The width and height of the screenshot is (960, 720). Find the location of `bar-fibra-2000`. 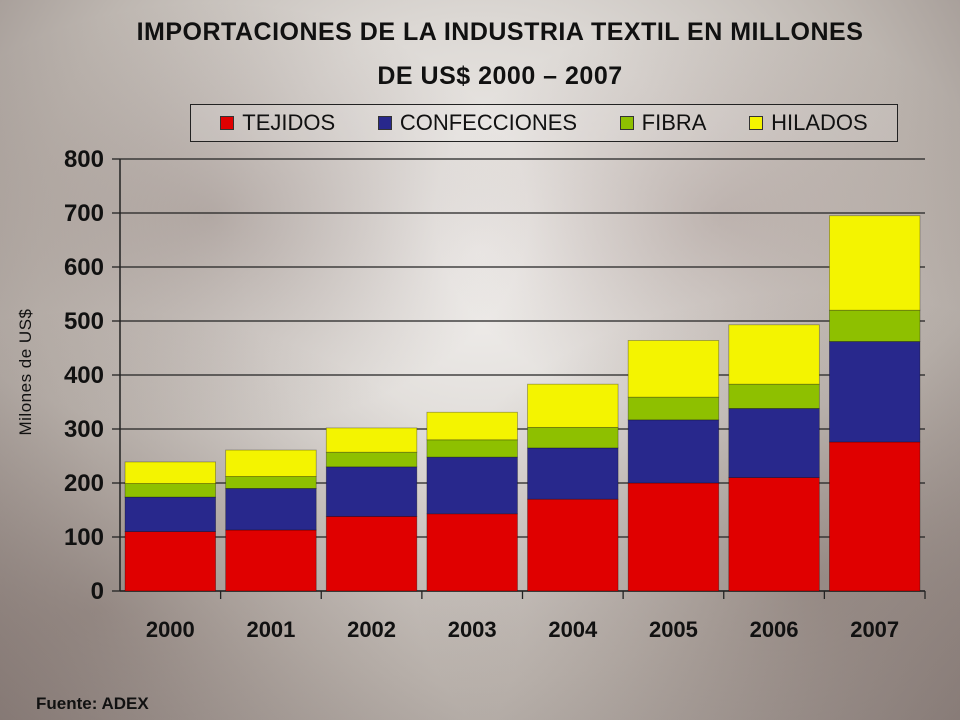

bar-fibra-2000 is located at coordinates (170, 490).